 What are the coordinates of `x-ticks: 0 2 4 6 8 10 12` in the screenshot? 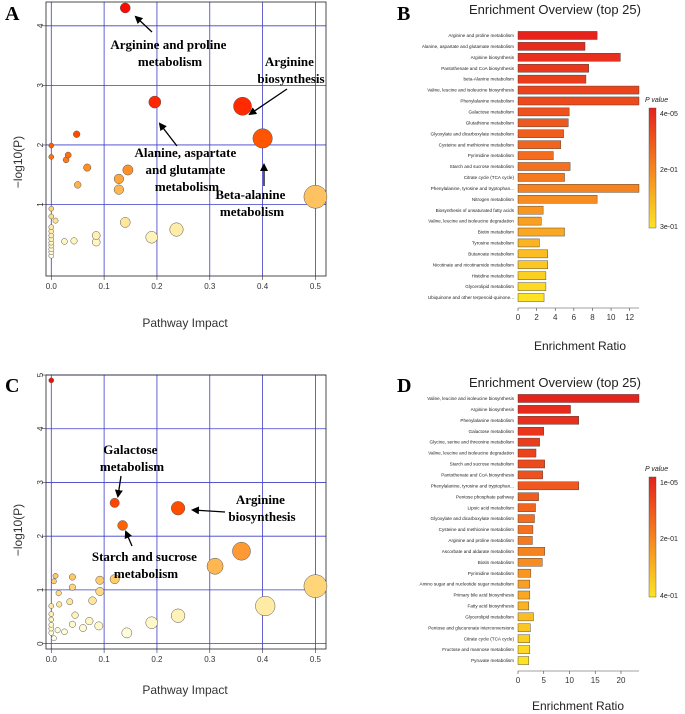 It's located at (575, 315).